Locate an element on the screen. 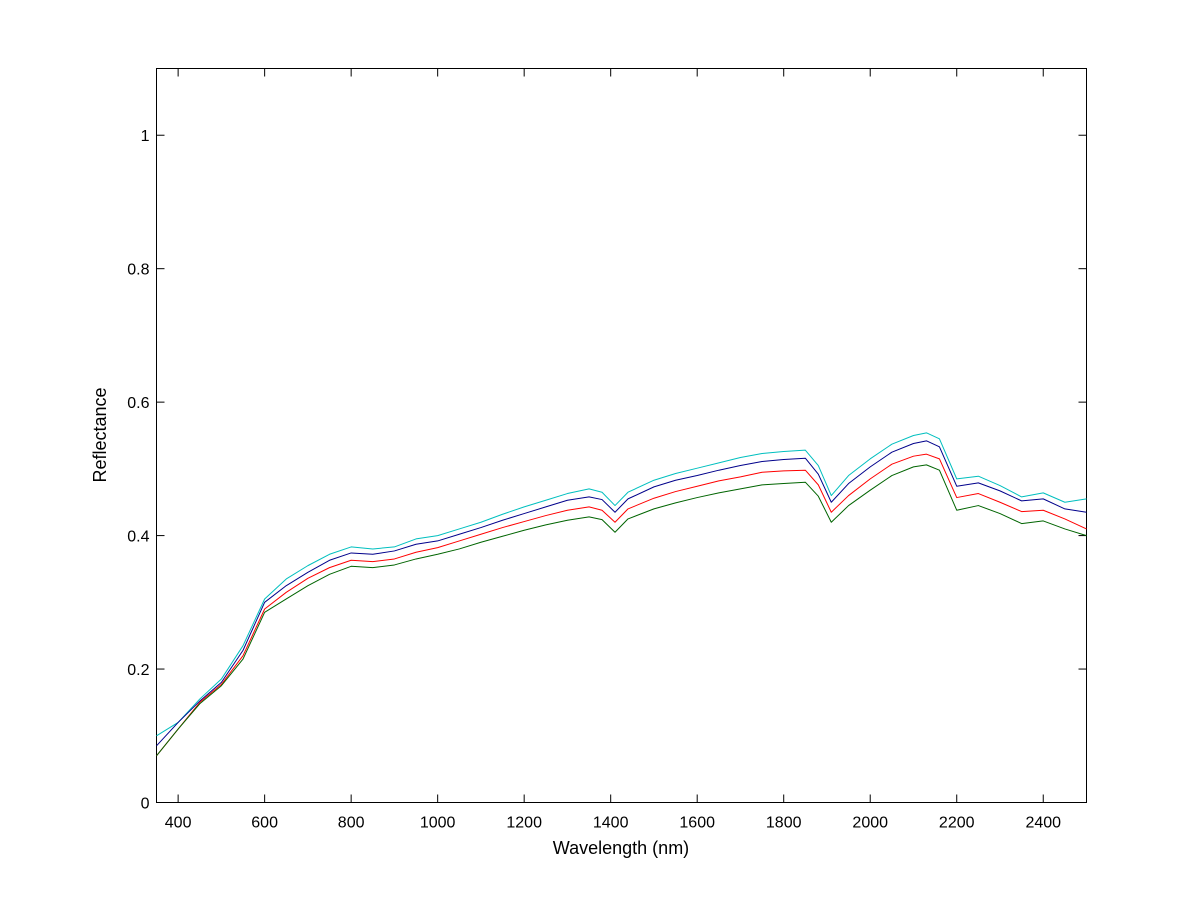  x-tick-label: 2000 is located at coordinates (870, 823).